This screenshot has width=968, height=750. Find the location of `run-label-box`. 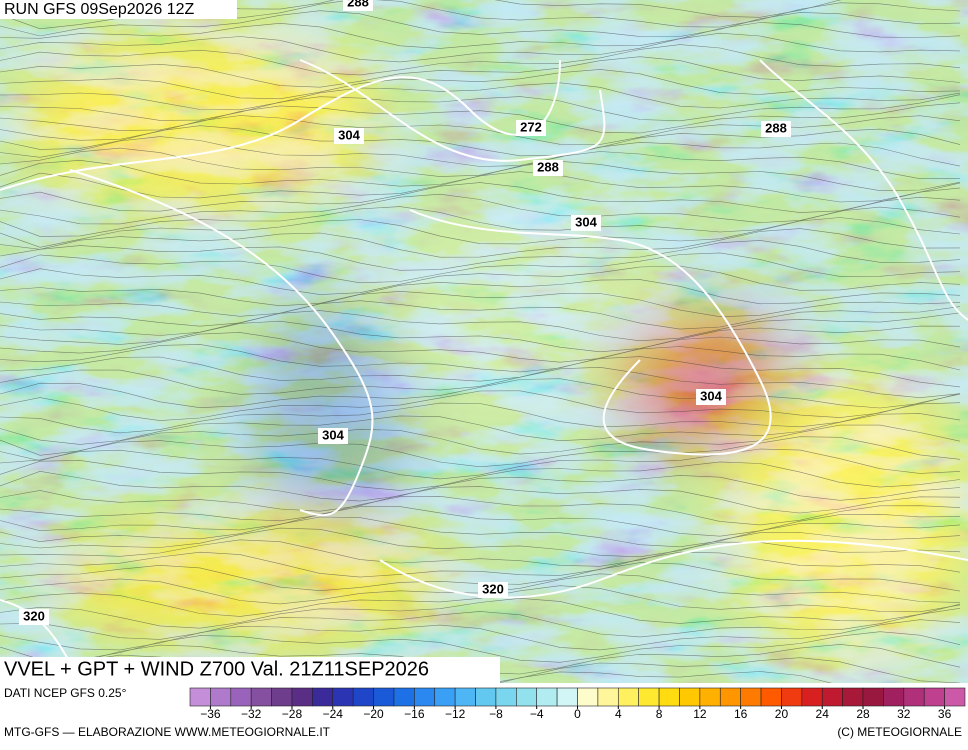

run-label-box is located at coordinates (118, 9).